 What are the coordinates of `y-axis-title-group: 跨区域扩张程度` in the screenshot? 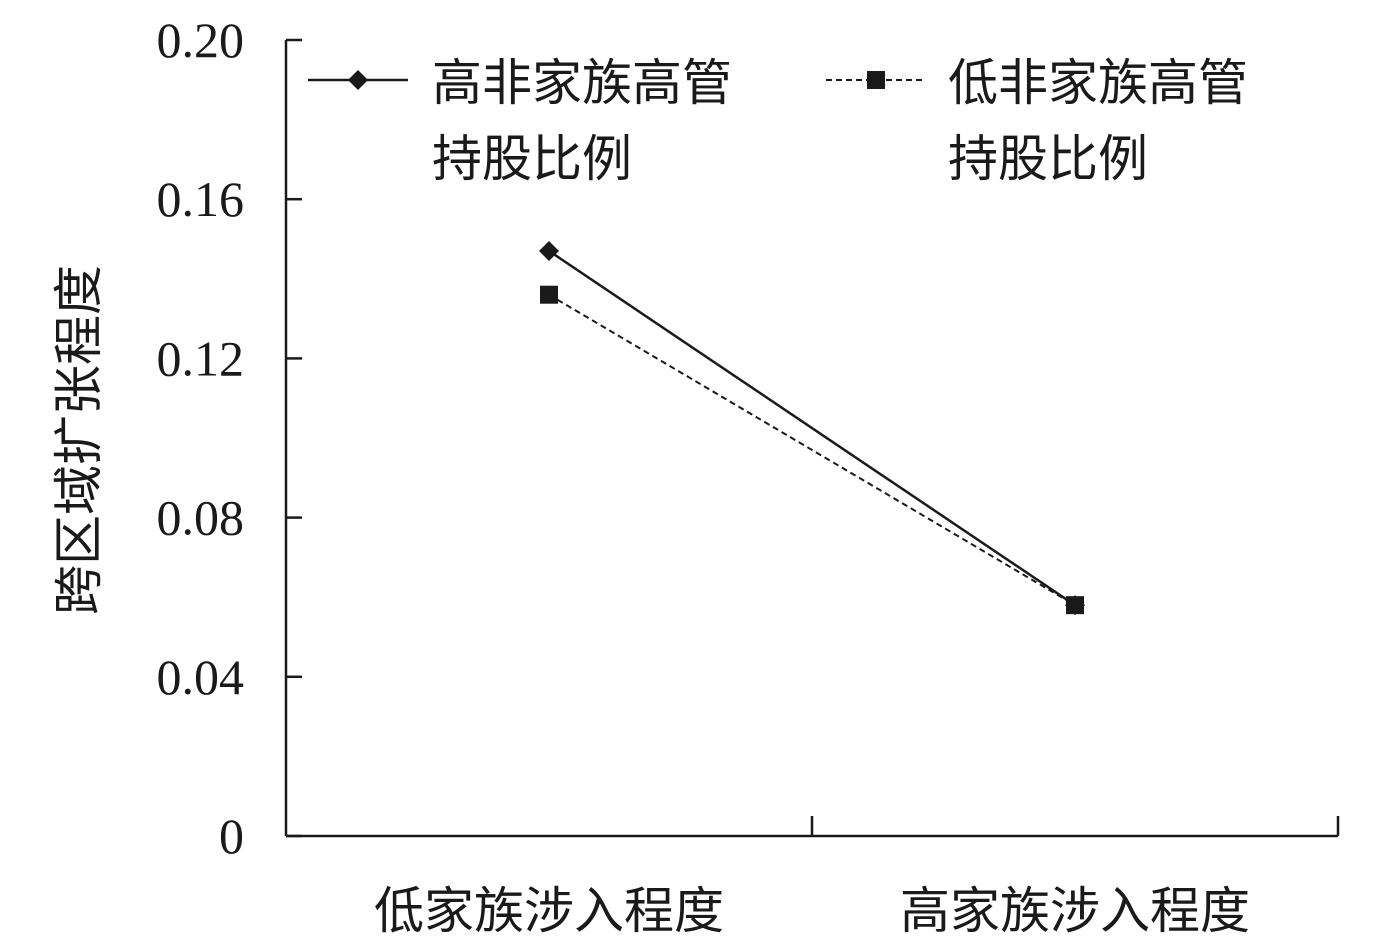 It's located at (79, 440).